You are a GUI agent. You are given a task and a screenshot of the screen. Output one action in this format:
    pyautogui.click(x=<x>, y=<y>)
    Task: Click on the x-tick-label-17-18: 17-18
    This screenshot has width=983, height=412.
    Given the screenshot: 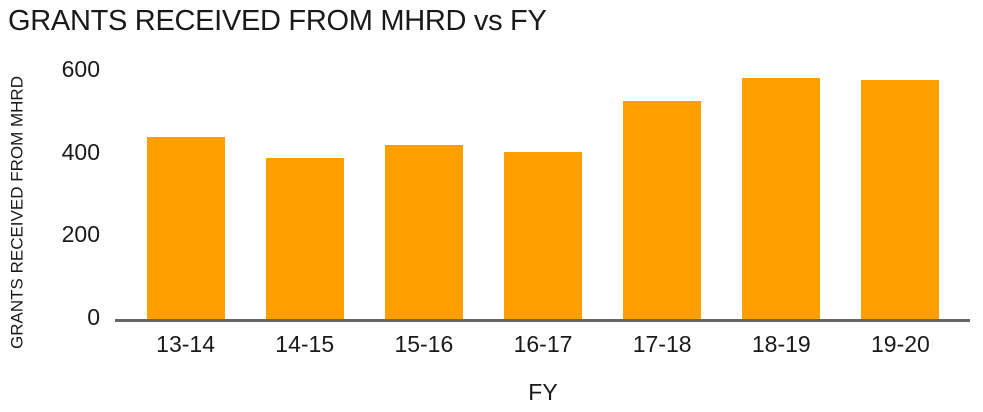 What is the action you would take?
    pyautogui.click(x=662, y=344)
    